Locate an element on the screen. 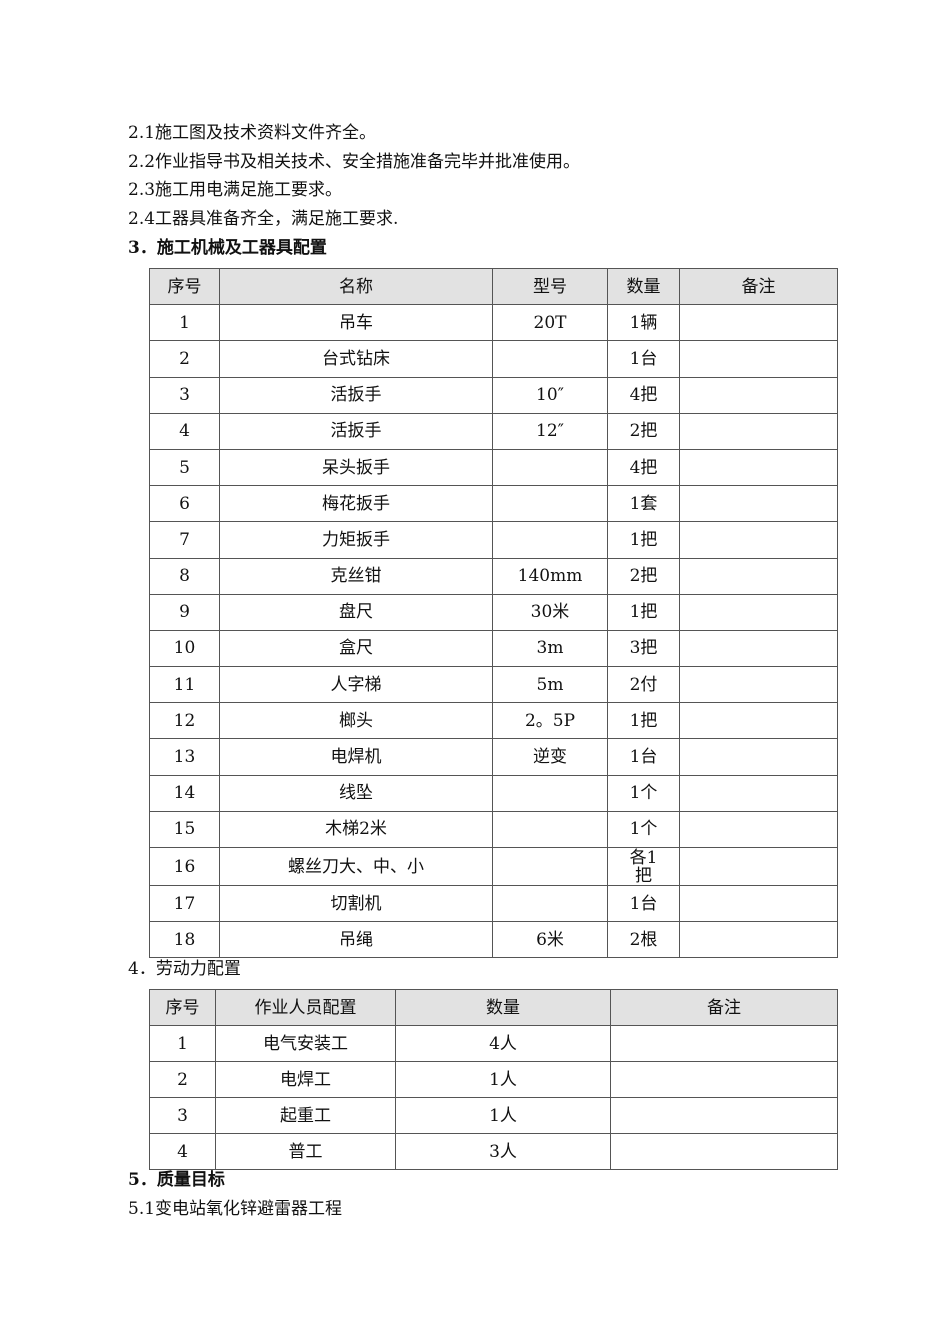 The height and width of the screenshot is (1344, 950). table-row: 8 克丝钳 140mm 2把 is located at coordinates (493, 576).